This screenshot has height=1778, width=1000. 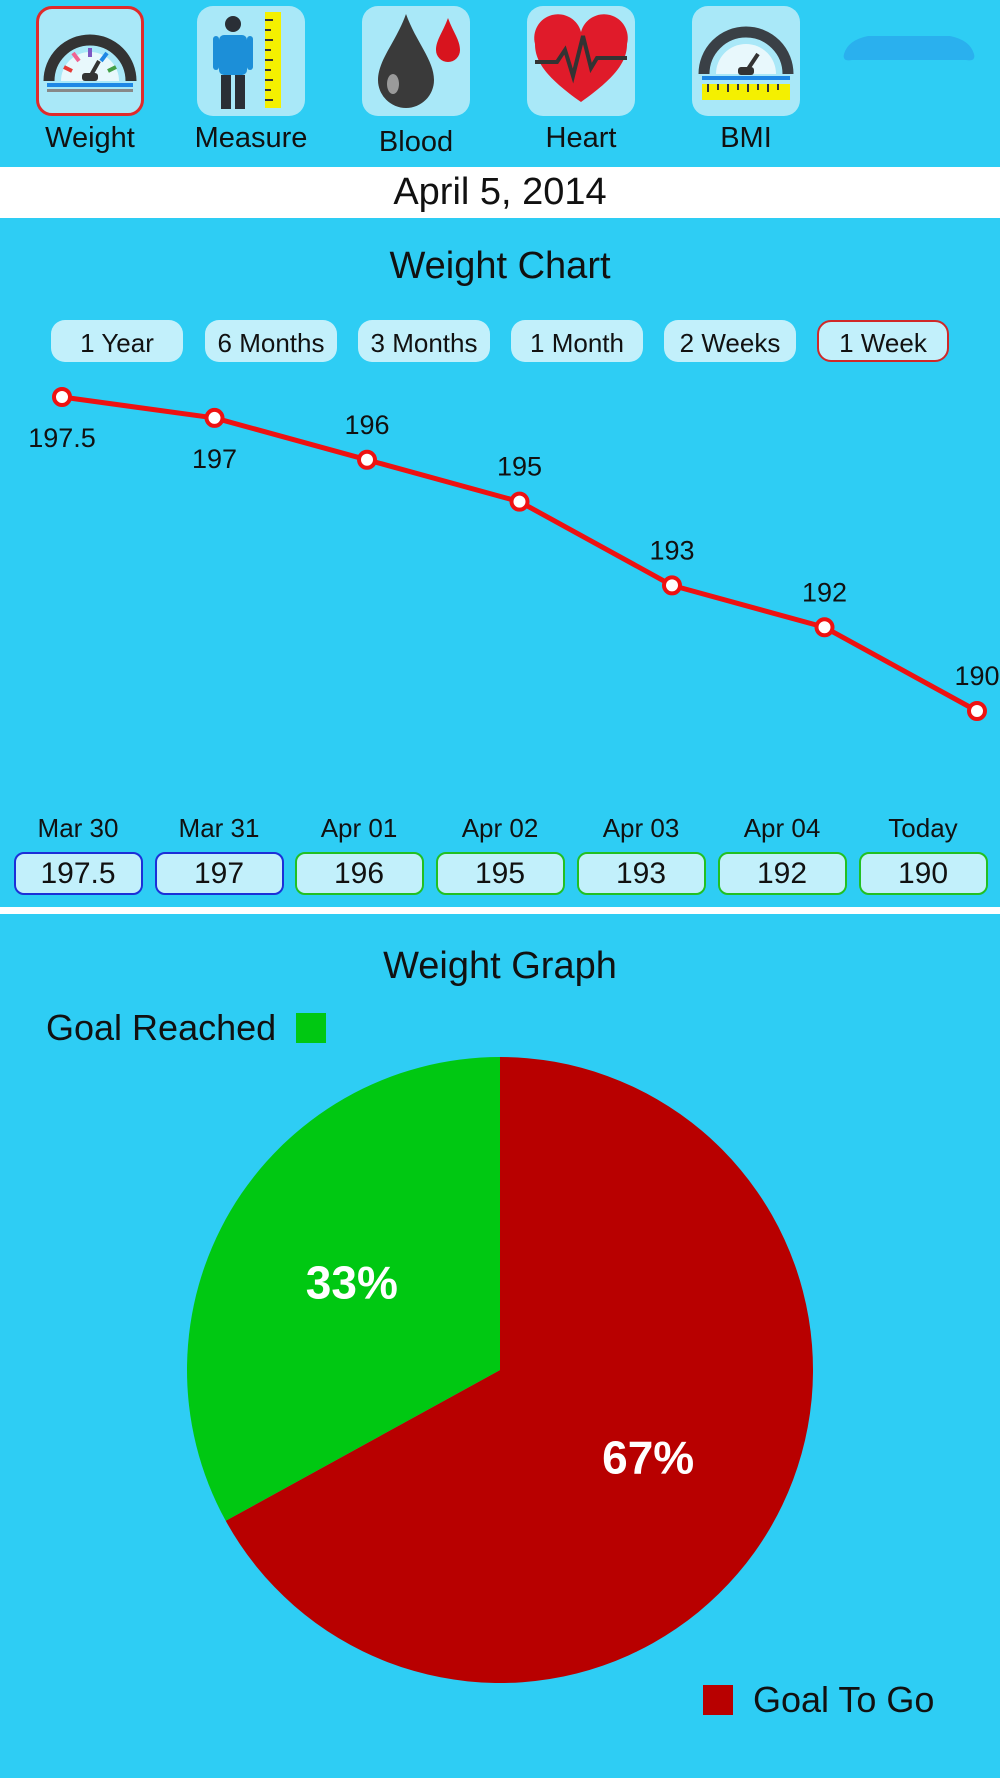 I want to click on day-value-button: 195, so click(x=500, y=873).